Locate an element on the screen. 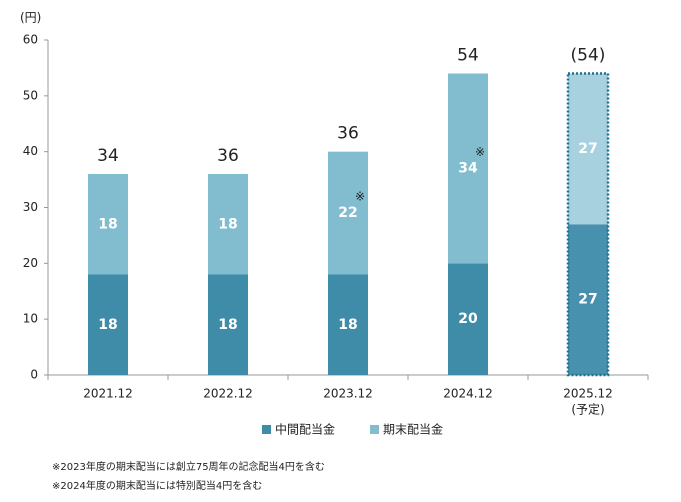 This screenshot has width=681, height=502. y-tick-label: 0 is located at coordinates (34, 375).